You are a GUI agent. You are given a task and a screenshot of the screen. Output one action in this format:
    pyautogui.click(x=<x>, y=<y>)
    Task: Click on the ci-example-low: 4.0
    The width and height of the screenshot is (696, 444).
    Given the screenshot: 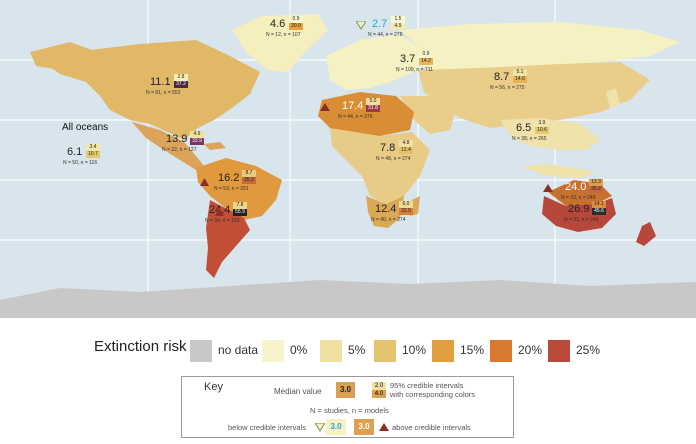 What is the action you would take?
    pyautogui.click(x=379, y=394)
    